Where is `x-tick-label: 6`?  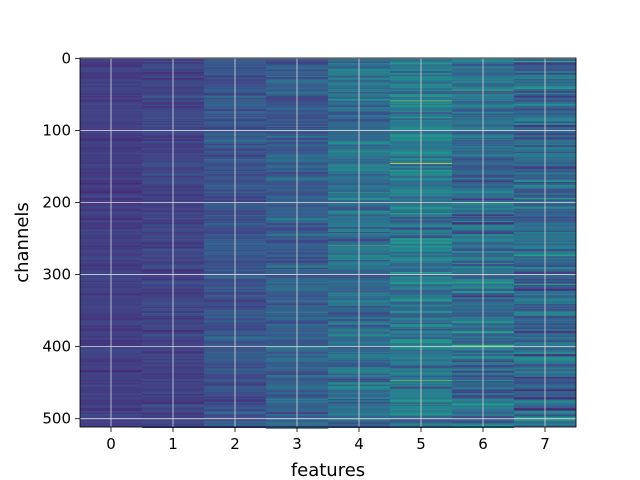 x-tick-label: 6 is located at coordinates (483, 444).